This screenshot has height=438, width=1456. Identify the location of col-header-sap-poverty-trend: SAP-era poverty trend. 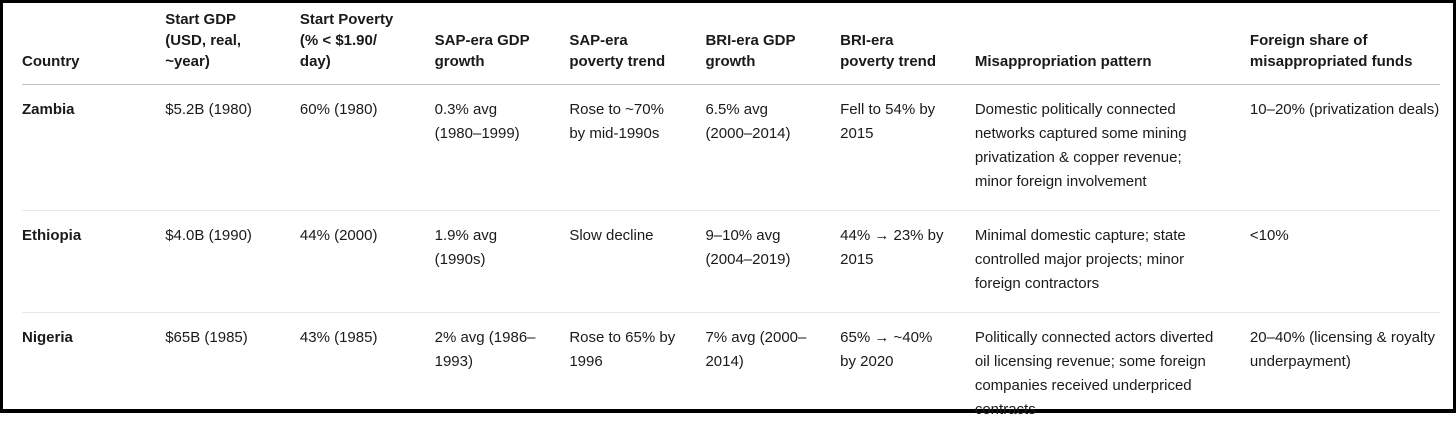
(637, 44).